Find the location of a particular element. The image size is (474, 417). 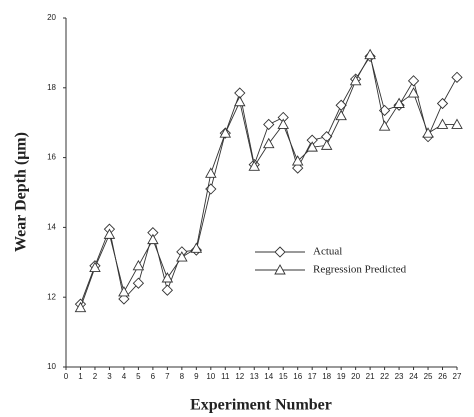

x-tick-label: 21 is located at coordinates (370, 376).